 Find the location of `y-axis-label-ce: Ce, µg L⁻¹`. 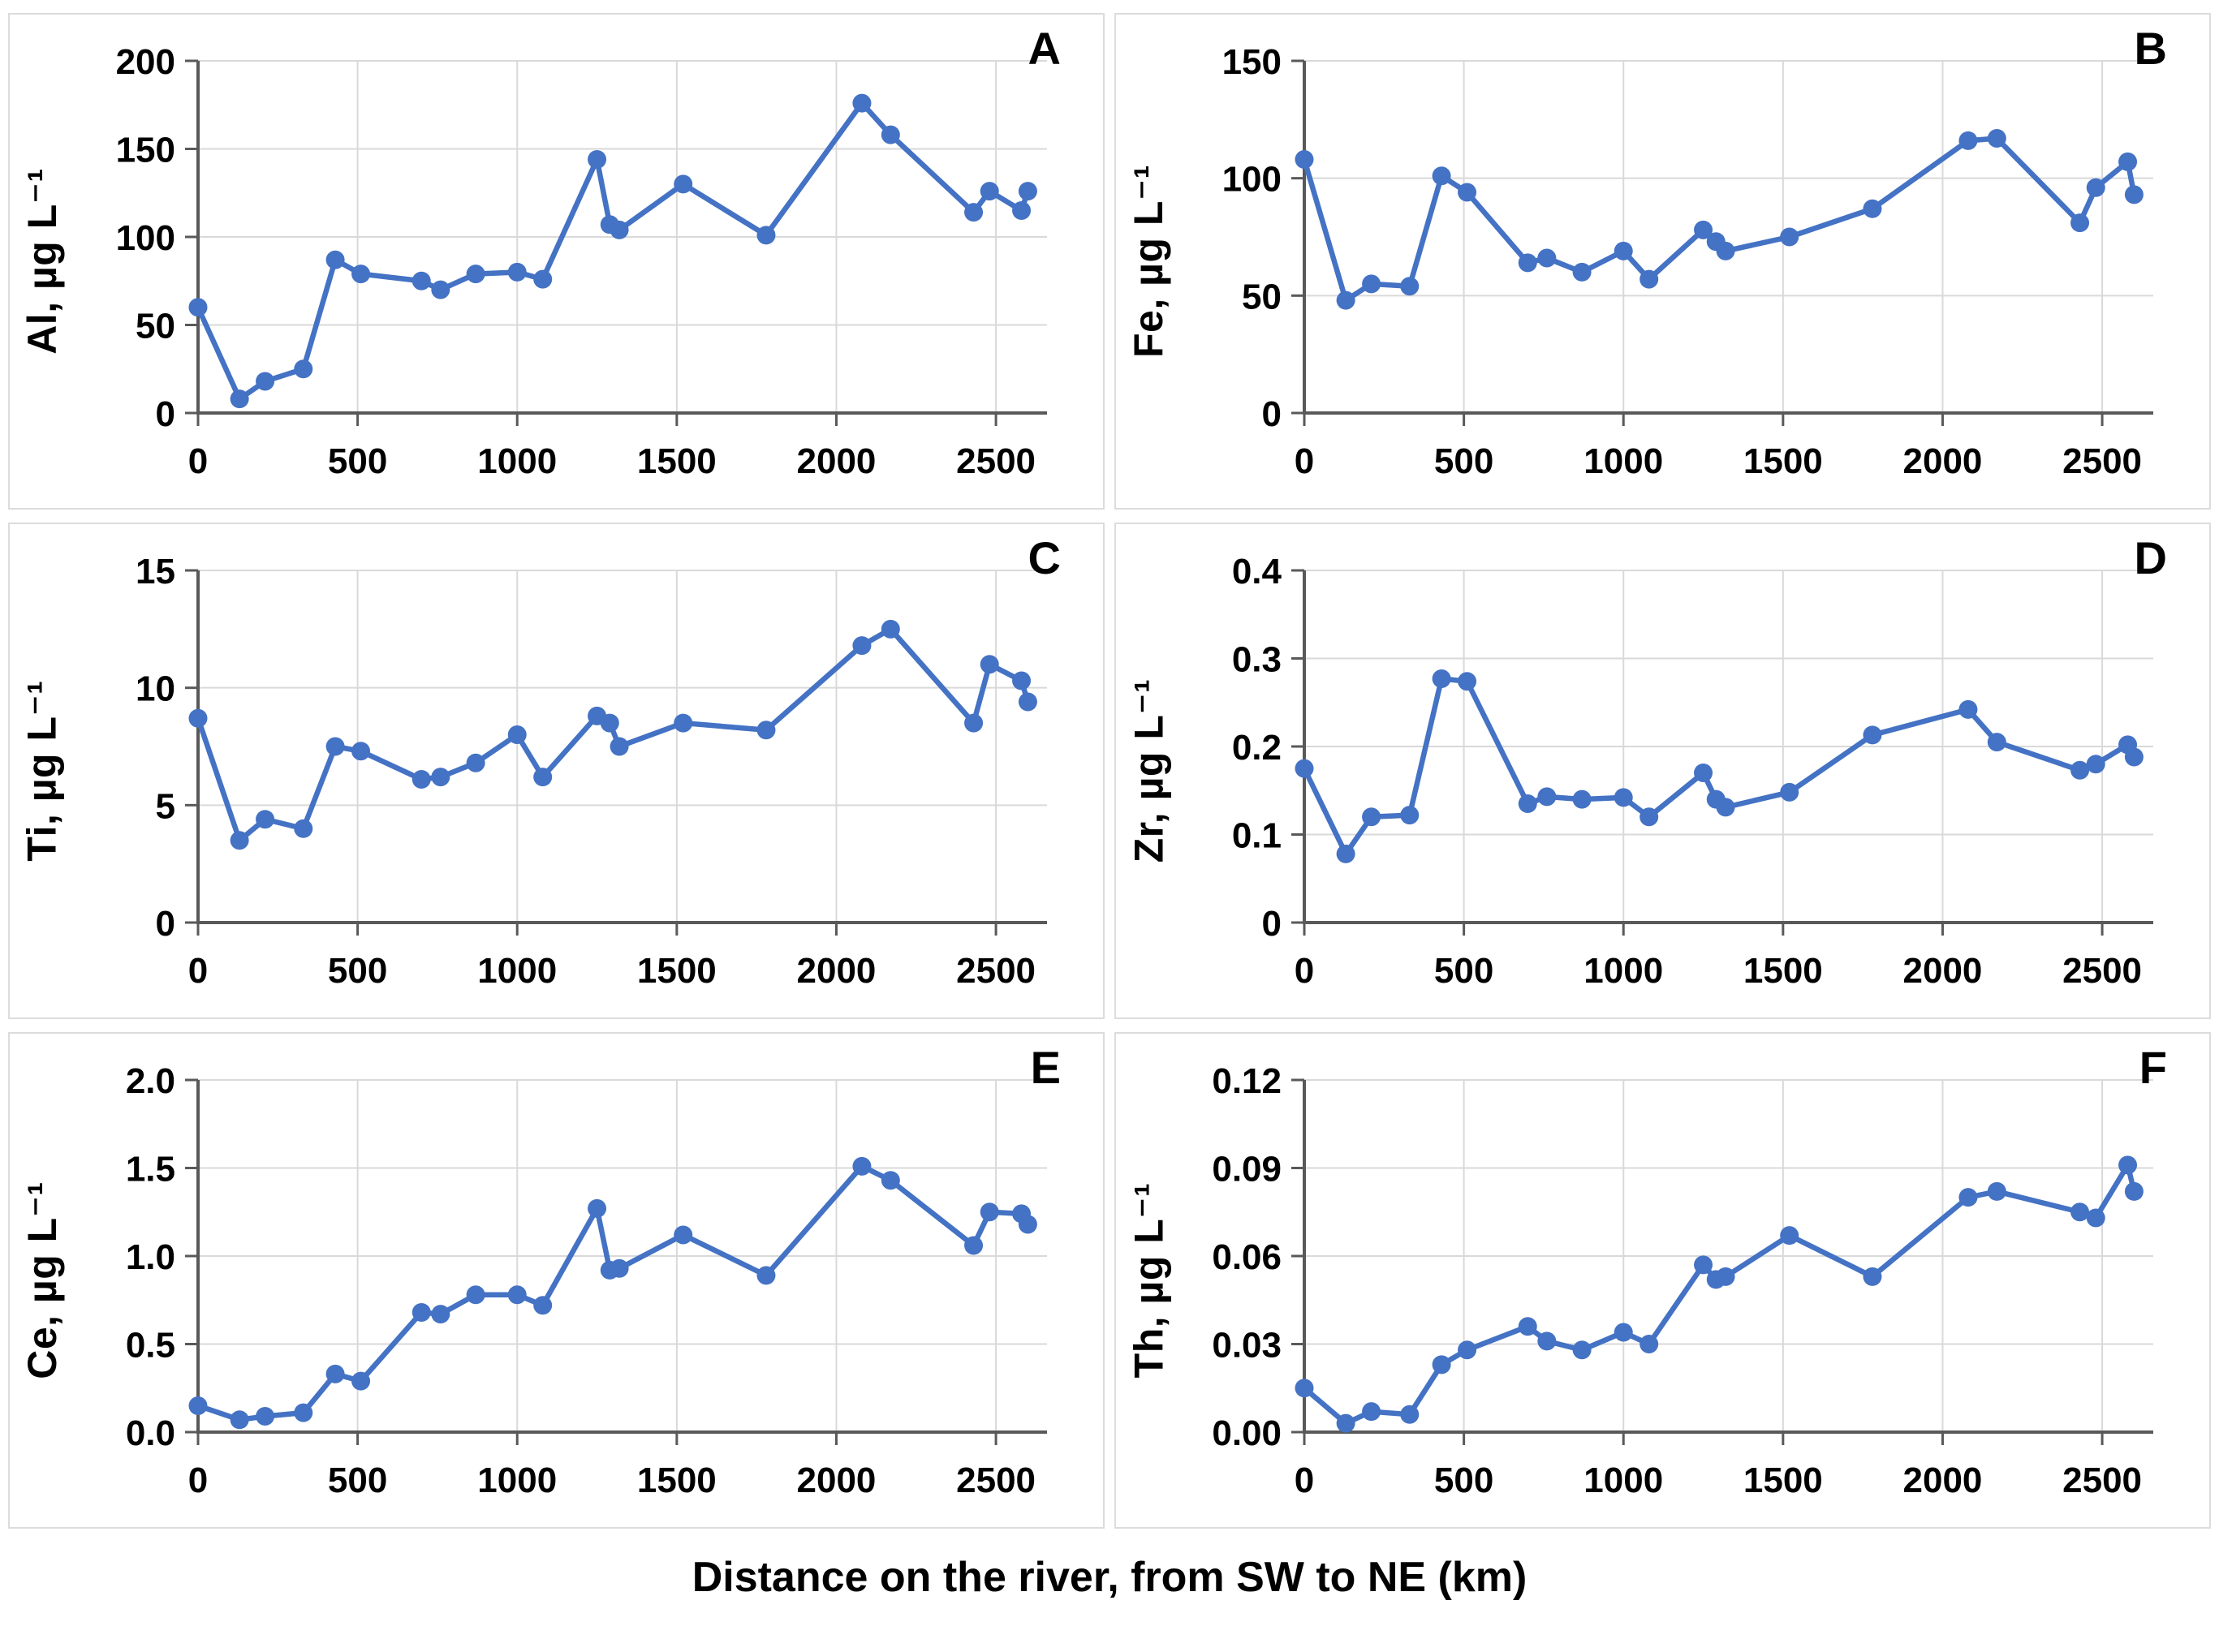

y-axis-label-ce: Ce, µg L⁻¹ is located at coordinates (42, 1280).